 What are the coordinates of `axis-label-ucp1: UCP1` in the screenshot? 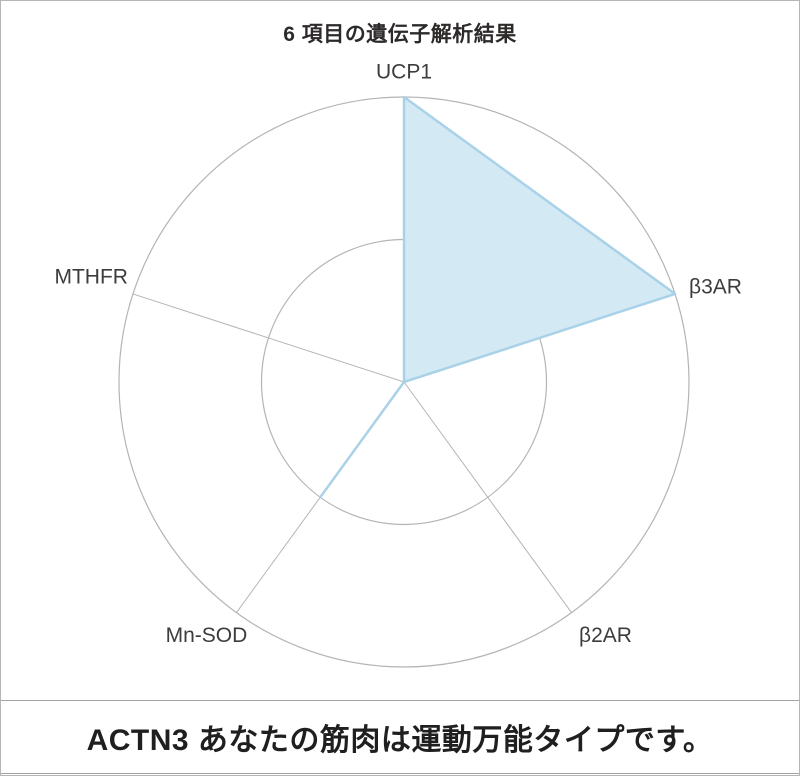 It's located at (404, 72).